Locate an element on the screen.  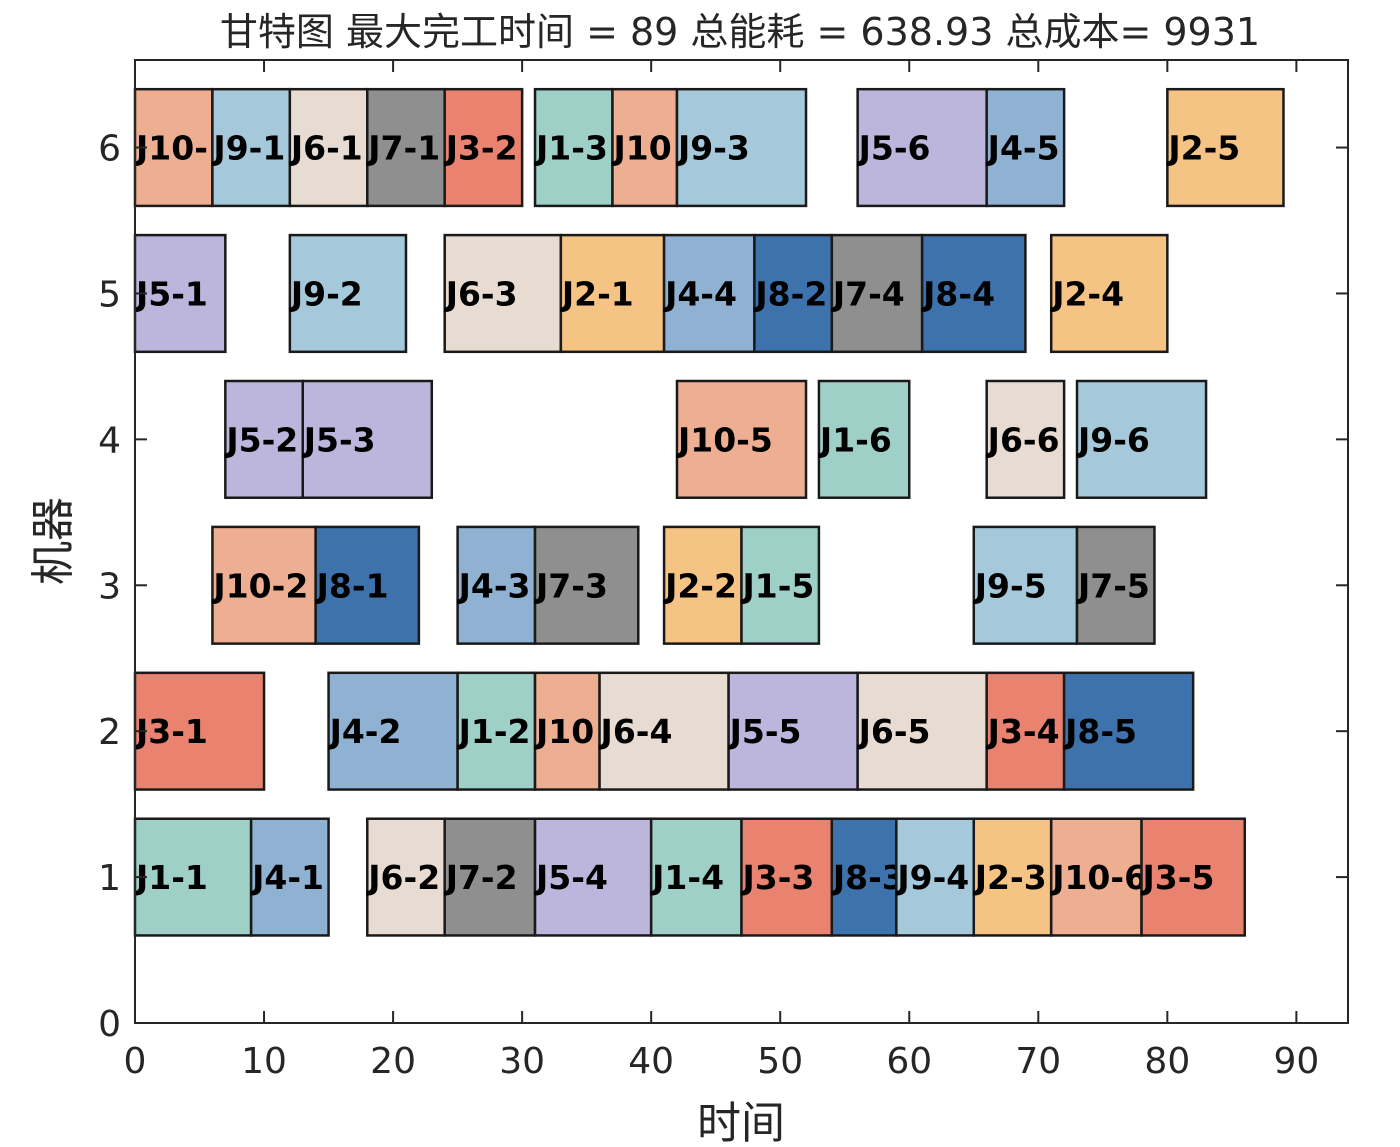
y-tick-label: 4 is located at coordinates (109, 440).